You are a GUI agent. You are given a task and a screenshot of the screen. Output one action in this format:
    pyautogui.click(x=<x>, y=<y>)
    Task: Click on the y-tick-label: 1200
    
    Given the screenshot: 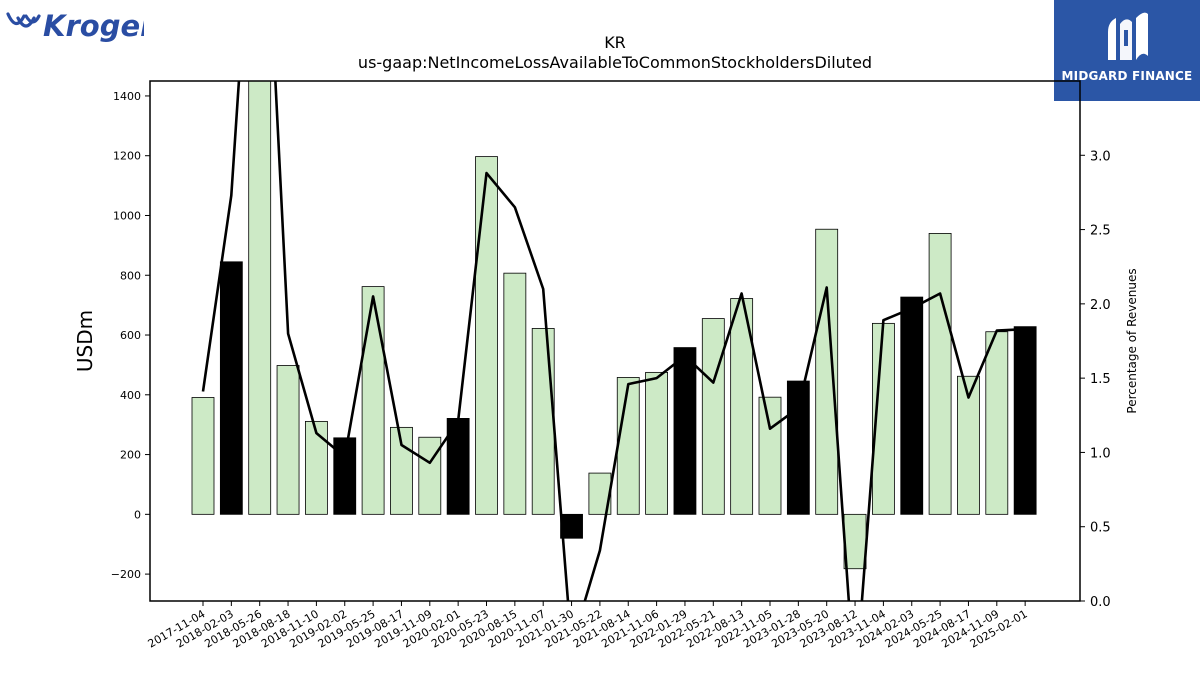 What is the action you would take?
    pyautogui.click(x=127, y=156)
    